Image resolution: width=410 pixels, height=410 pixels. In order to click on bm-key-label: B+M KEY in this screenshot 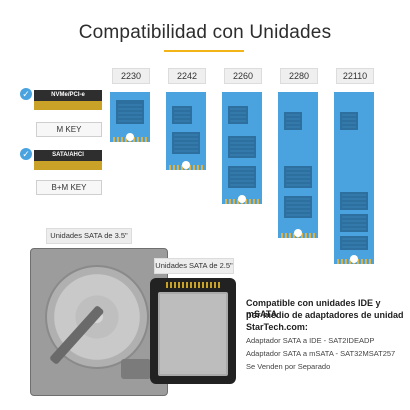, I will do `click(69, 187)`.